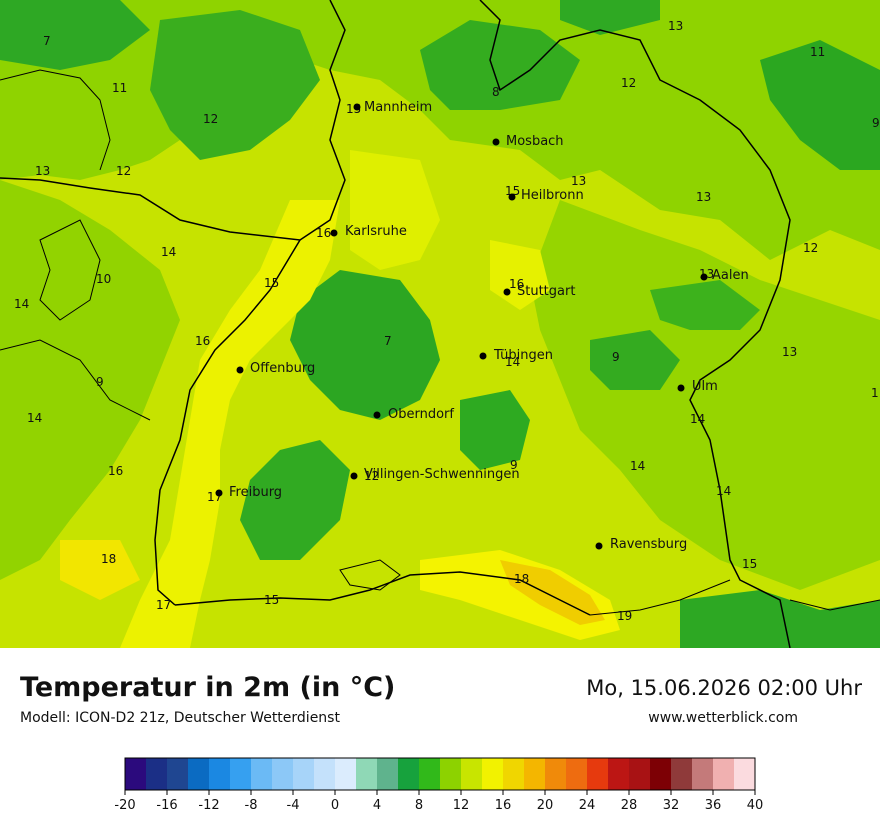 This screenshot has width=880, height=830. I want to click on valid-time: Mo, 15.06.2026 02:00 Uhr, so click(724, 688).